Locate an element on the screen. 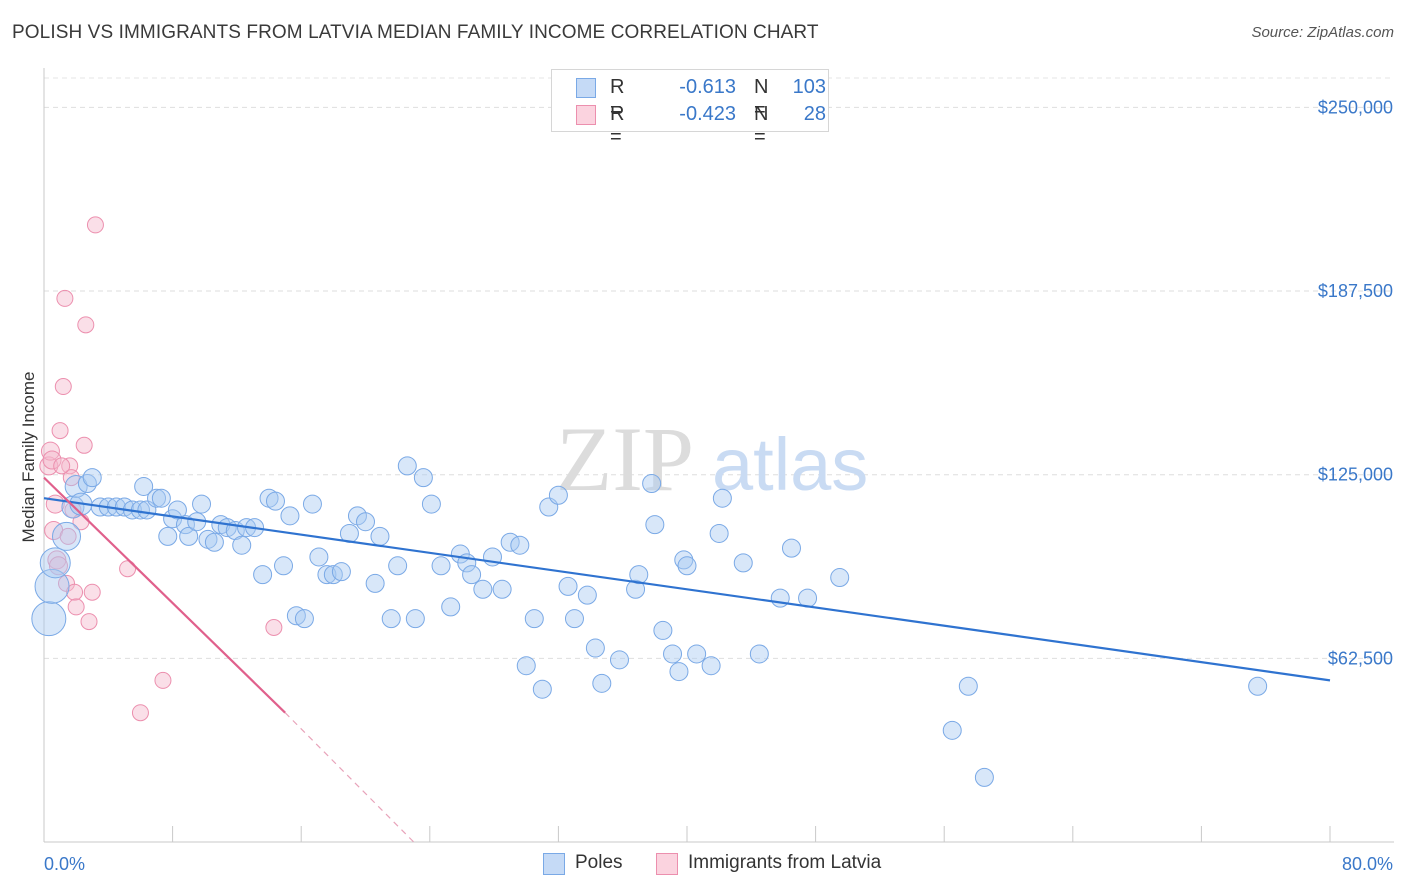 The width and height of the screenshot is (1406, 892). source-credit: Source: ZipAtlas.com is located at coordinates (1322, 32).